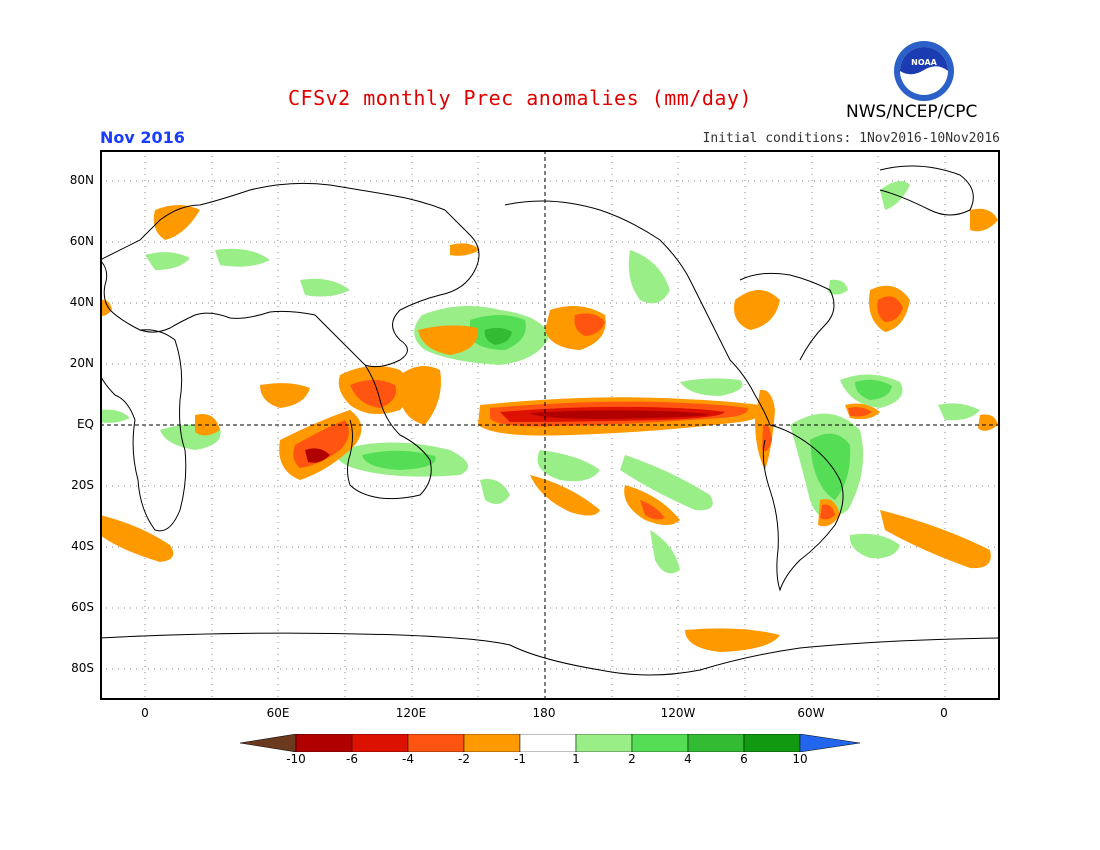 Image resolution: width=1100 pixels, height=850 pixels. I want to click on lon-label-120w: 120W, so click(678, 713).